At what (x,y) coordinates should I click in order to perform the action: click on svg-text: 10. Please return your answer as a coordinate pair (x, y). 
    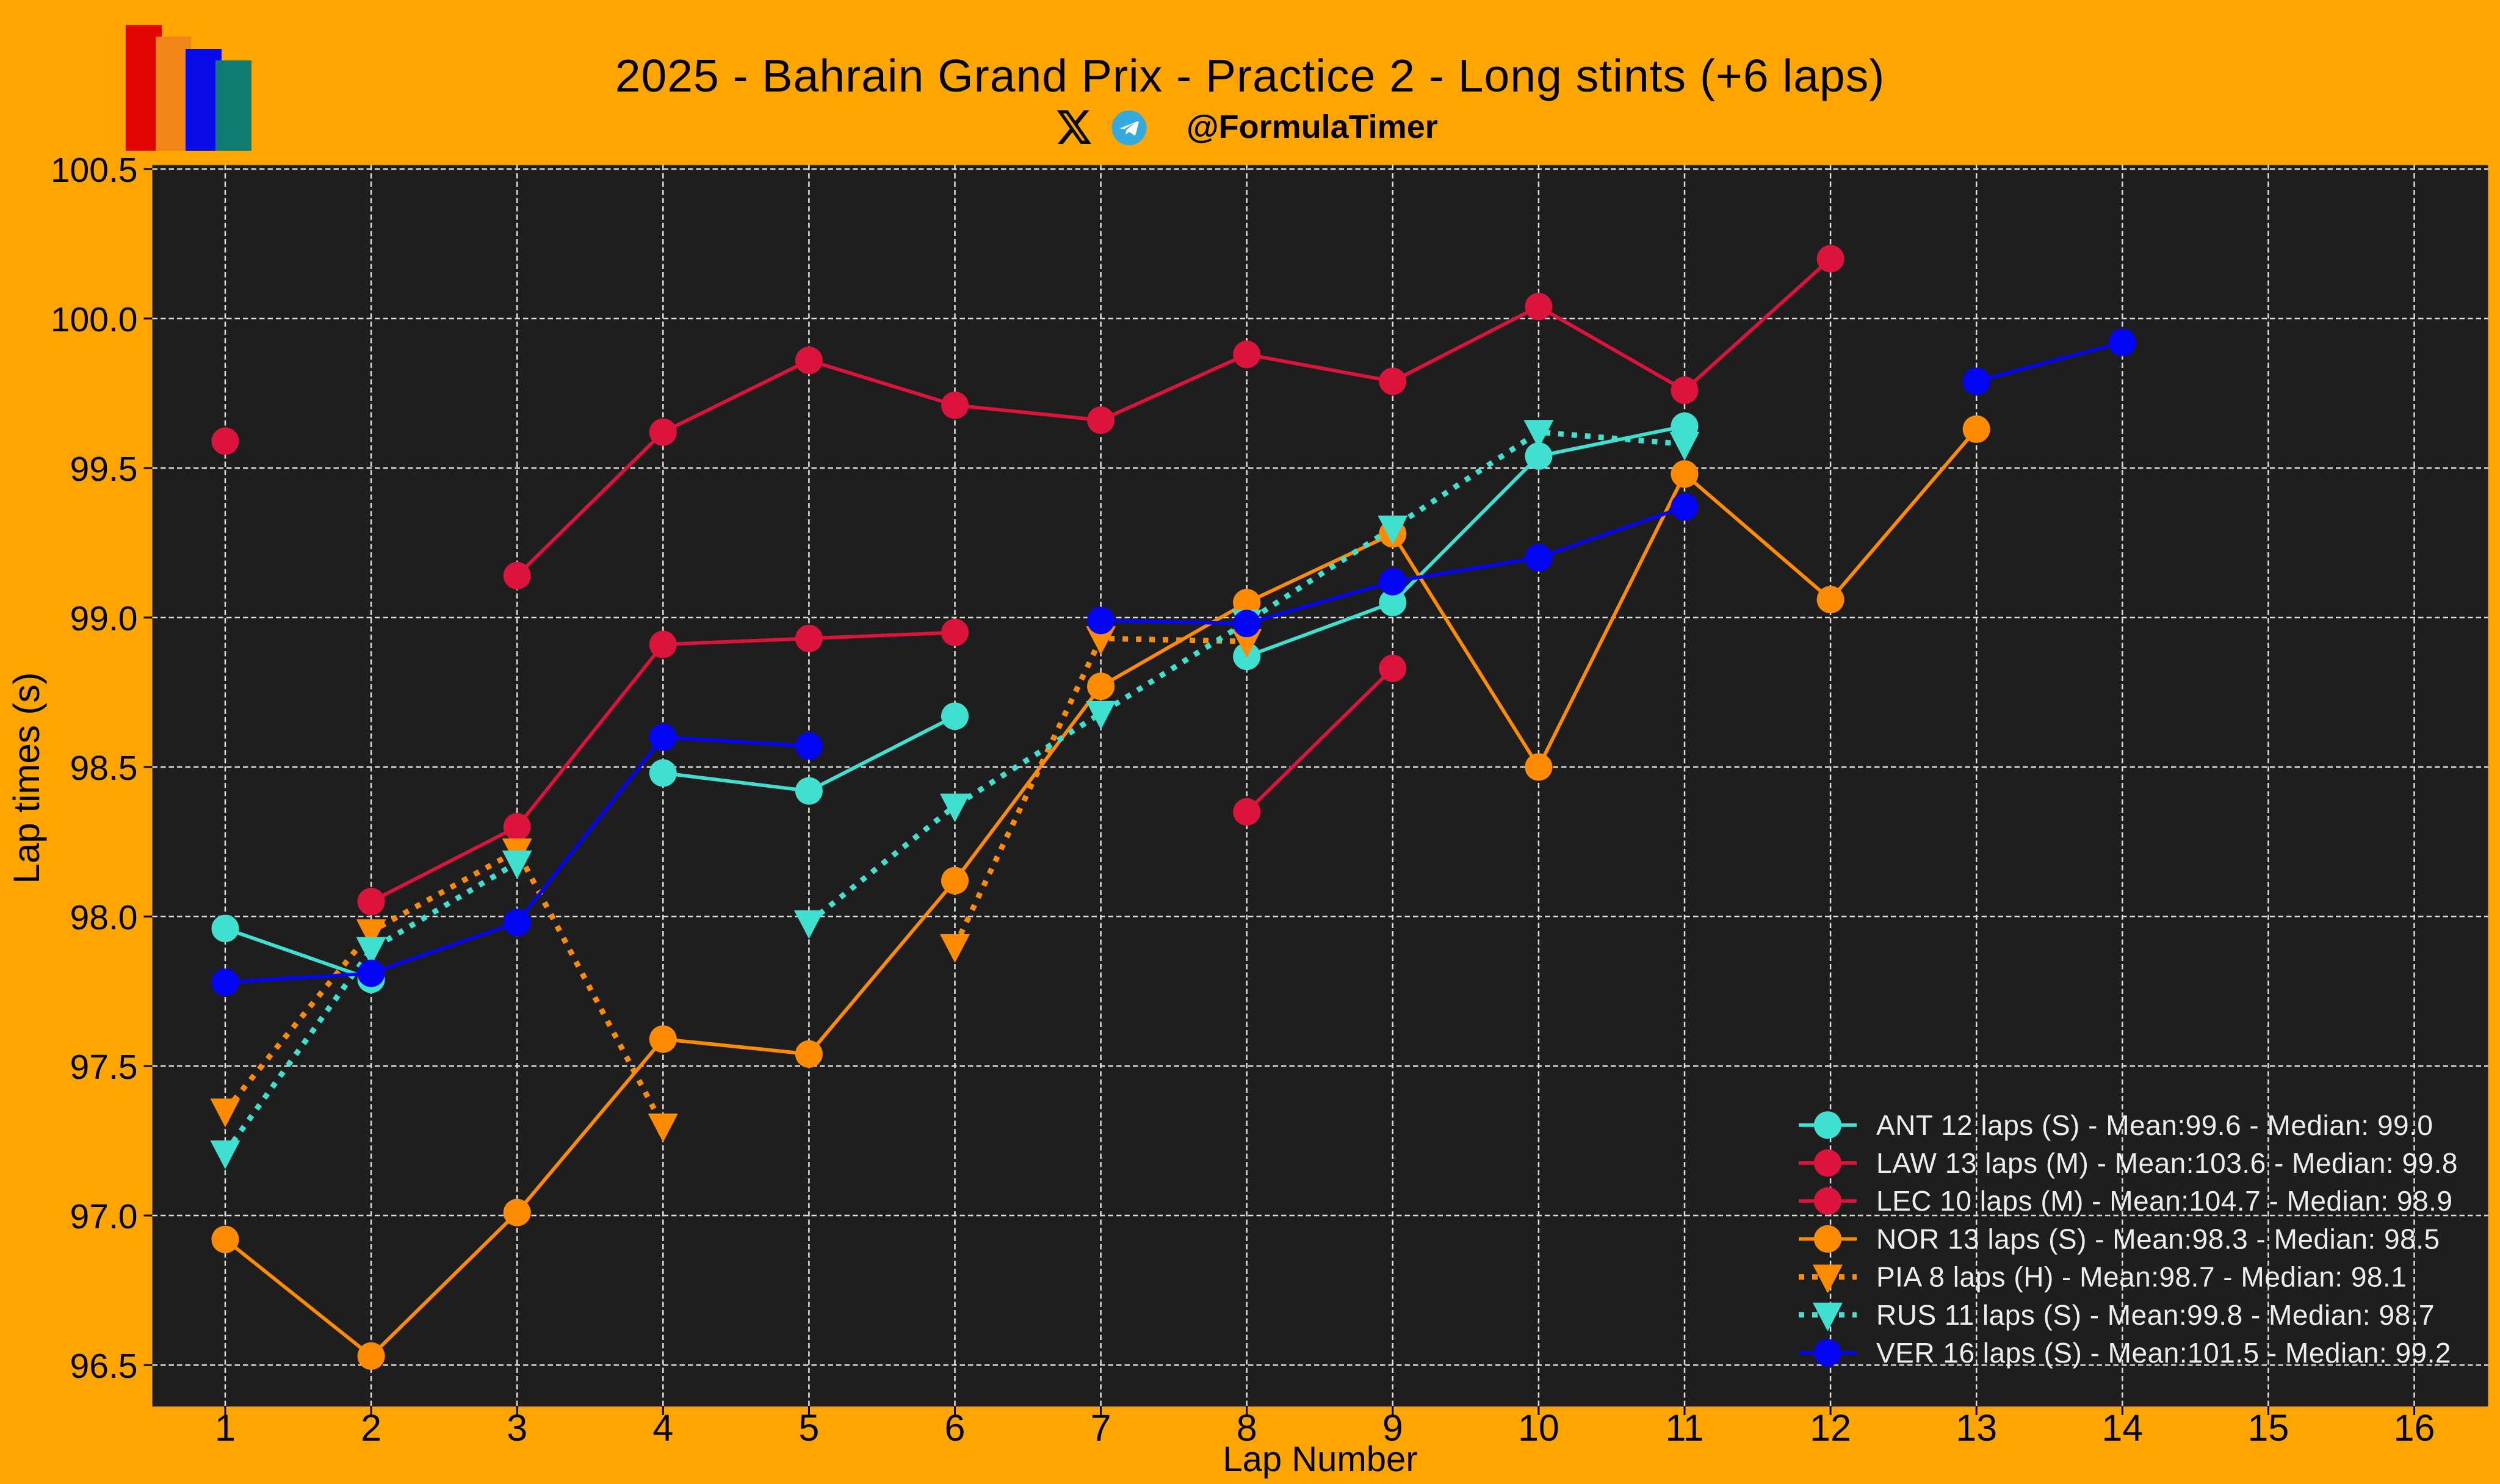
    Looking at the image, I should click on (1539, 1428).